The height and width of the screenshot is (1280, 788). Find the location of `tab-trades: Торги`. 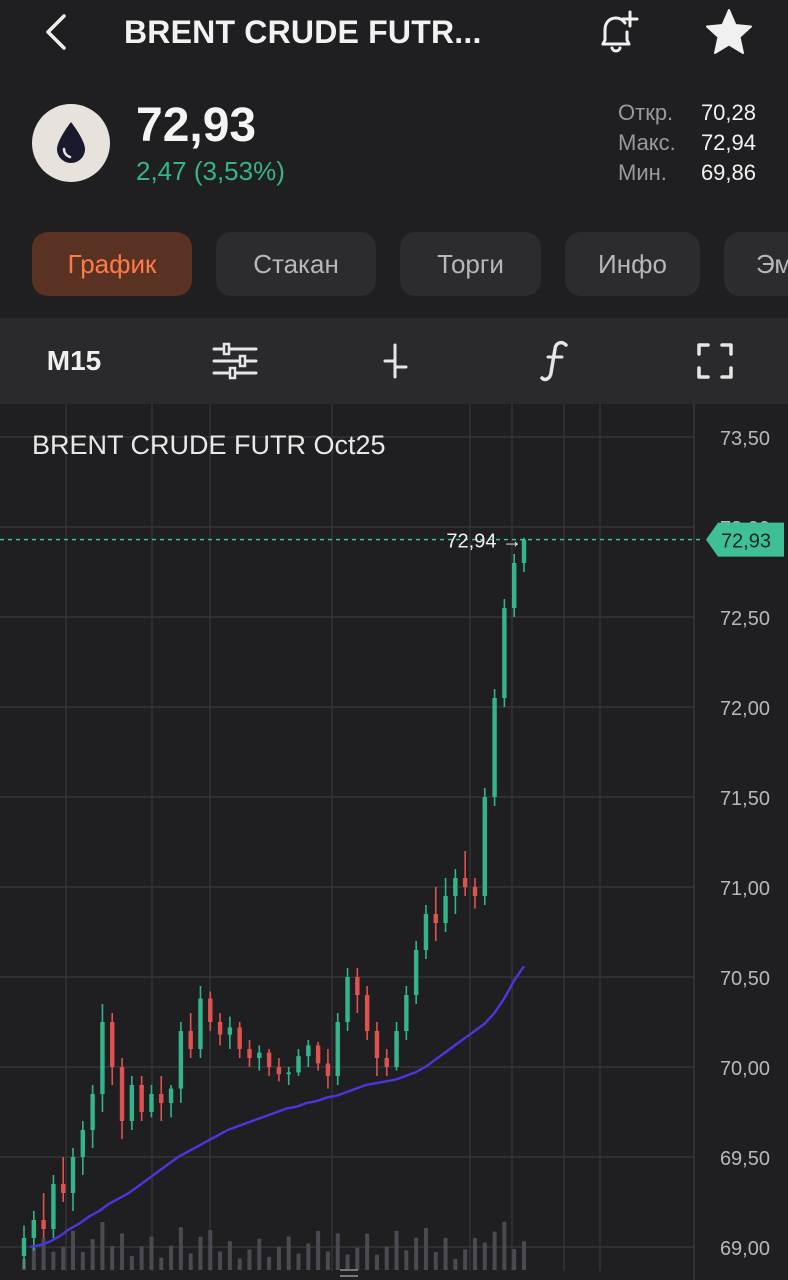

tab-trades: Торги is located at coordinates (470, 264).